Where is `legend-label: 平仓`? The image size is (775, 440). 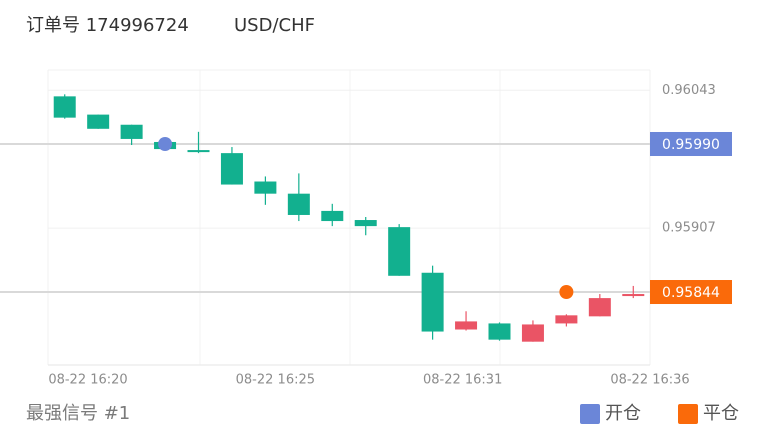 legend-label: 平仓 is located at coordinates (721, 413).